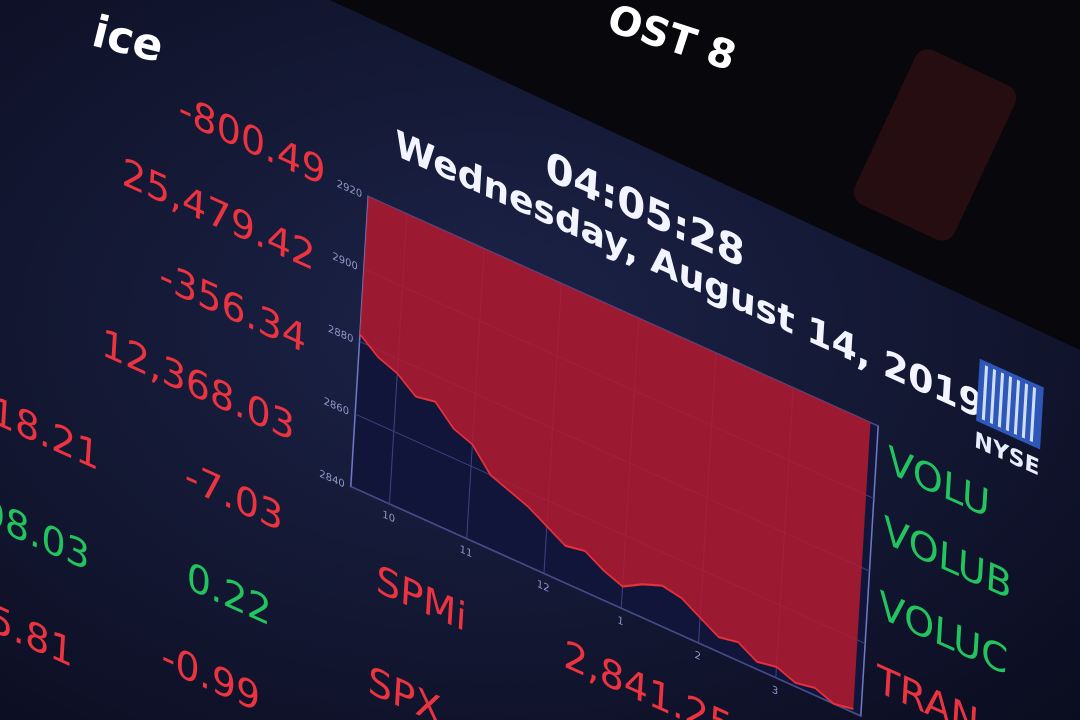  I want to click on x-tick-label: 10, so click(388, 516).